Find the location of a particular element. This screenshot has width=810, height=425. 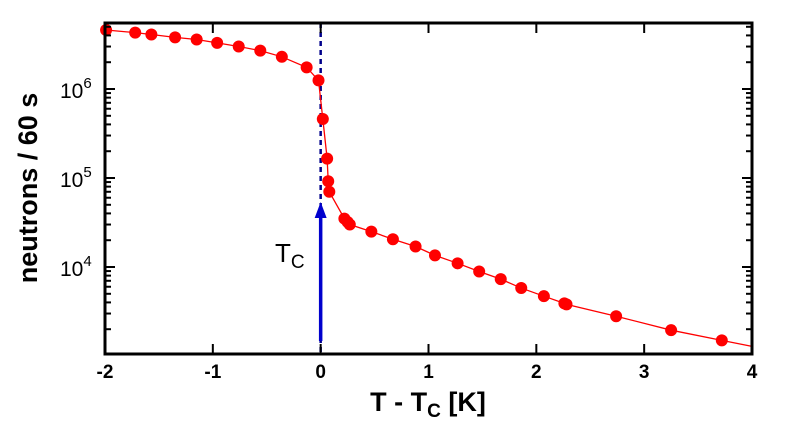

x-tick-label: -1 is located at coordinates (212, 372).